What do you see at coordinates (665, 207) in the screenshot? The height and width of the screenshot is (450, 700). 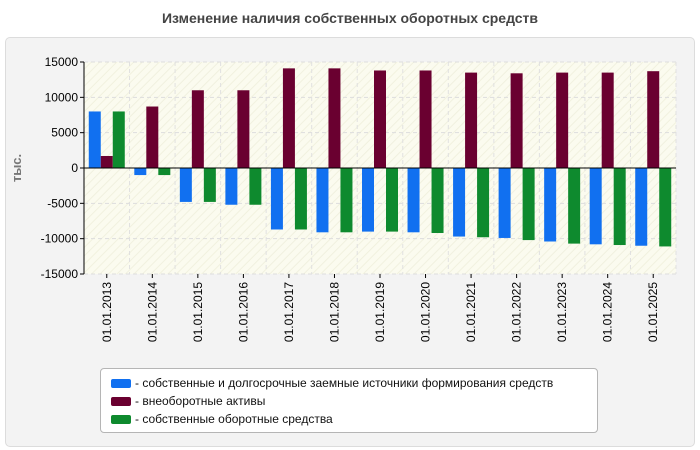 I see `bar-series-3-01.01.2025` at bounding box center [665, 207].